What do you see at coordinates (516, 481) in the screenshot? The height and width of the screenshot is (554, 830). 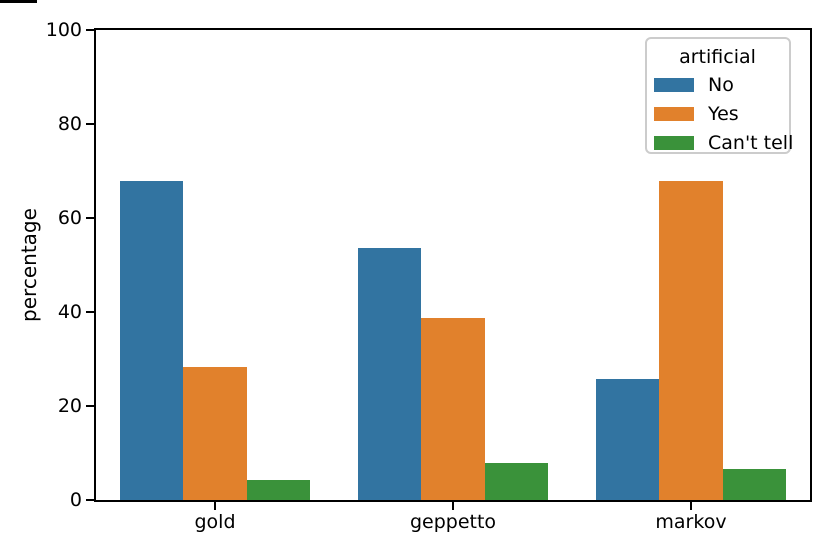 I see `bar-geppetto-can-t-tell` at bounding box center [516, 481].